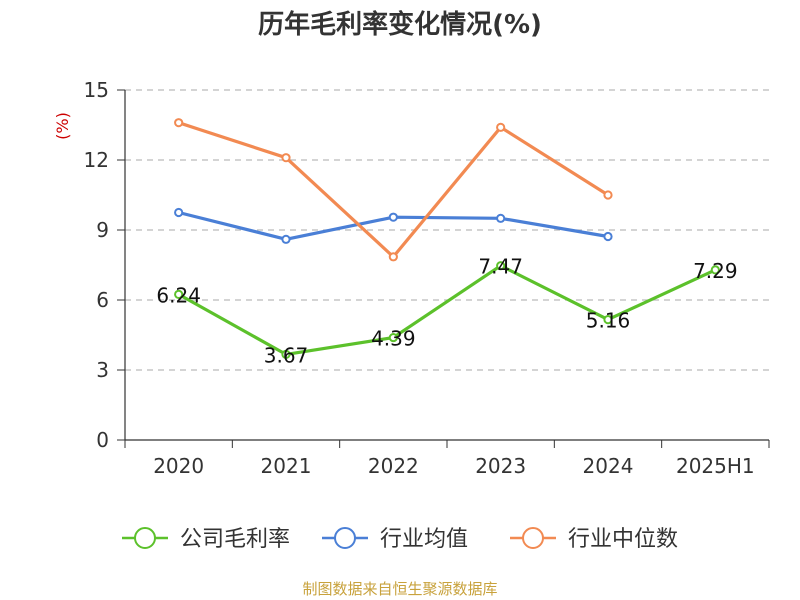 The height and width of the screenshot is (600, 800). Describe the element at coordinates (178, 466) in the screenshot. I see `x-tick-label-2020: 2020` at that location.